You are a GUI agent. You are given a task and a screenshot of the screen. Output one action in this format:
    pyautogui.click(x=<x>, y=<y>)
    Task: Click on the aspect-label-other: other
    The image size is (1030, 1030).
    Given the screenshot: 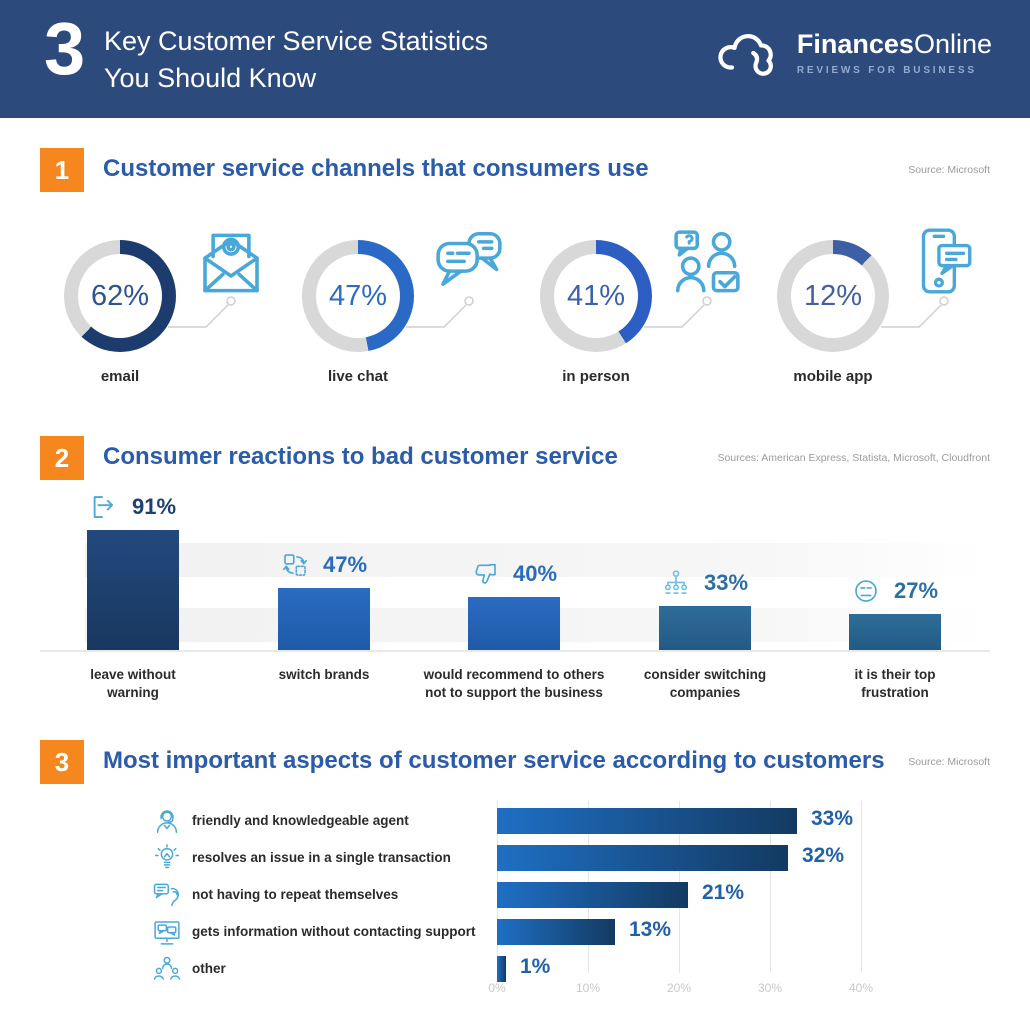 What is the action you would take?
    pyautogui.click(x=209, y=968)
    